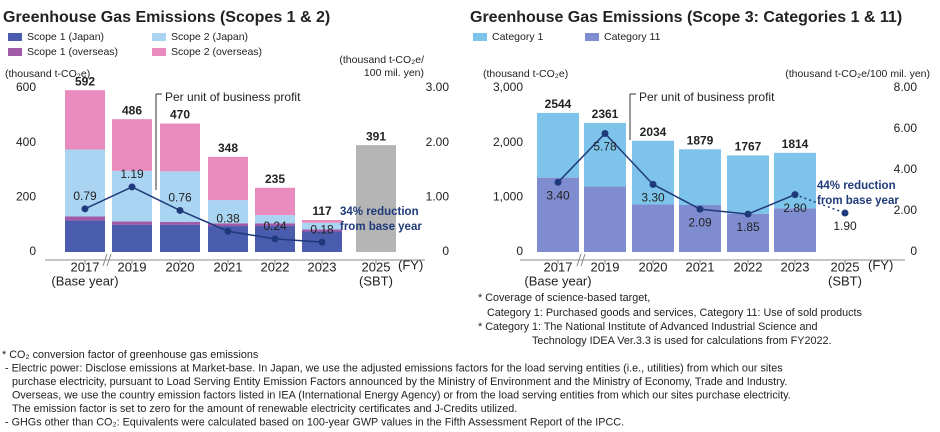 The image size is (940, 432). What do you see at coordinates (700, 140) in the screenshot?
I see `total-label: 1879` at bounding box center [700, 140].